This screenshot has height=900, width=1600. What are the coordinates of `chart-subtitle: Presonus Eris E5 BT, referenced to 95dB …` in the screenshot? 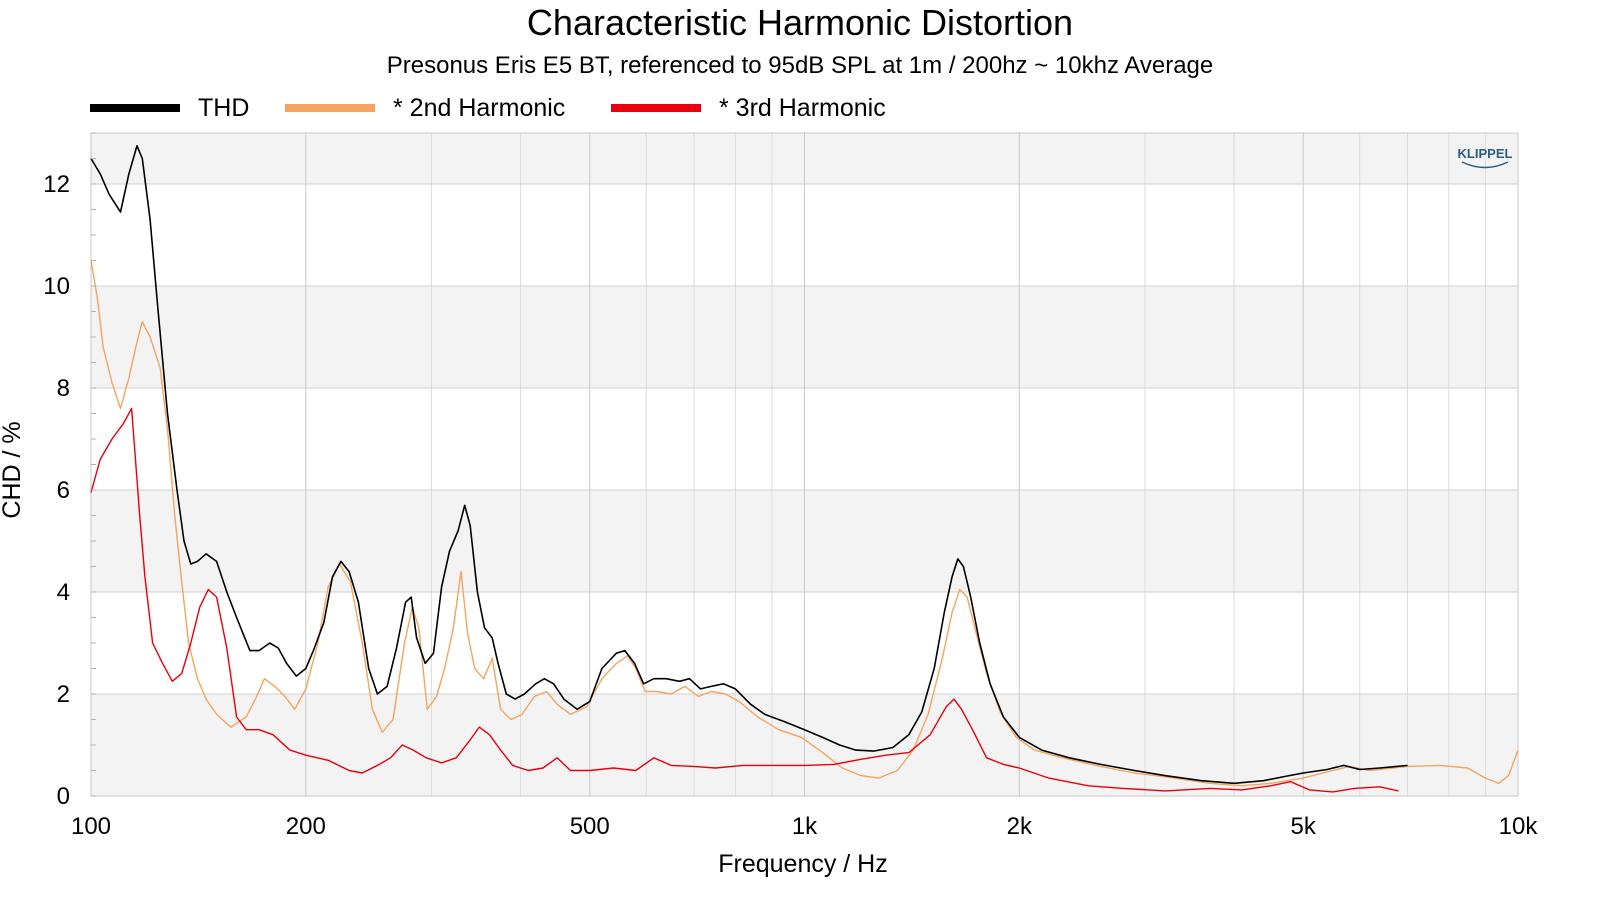 It's located at (800, 65).